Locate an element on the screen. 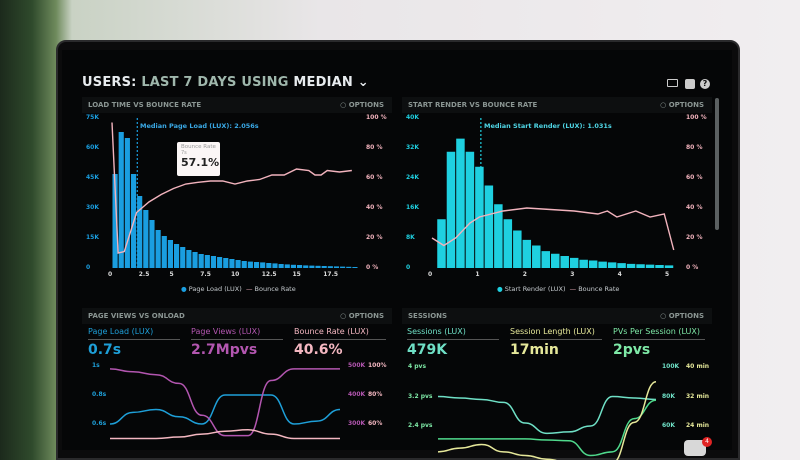  stat-dropdown: MEDIAN is located at coordinates (323, 82).